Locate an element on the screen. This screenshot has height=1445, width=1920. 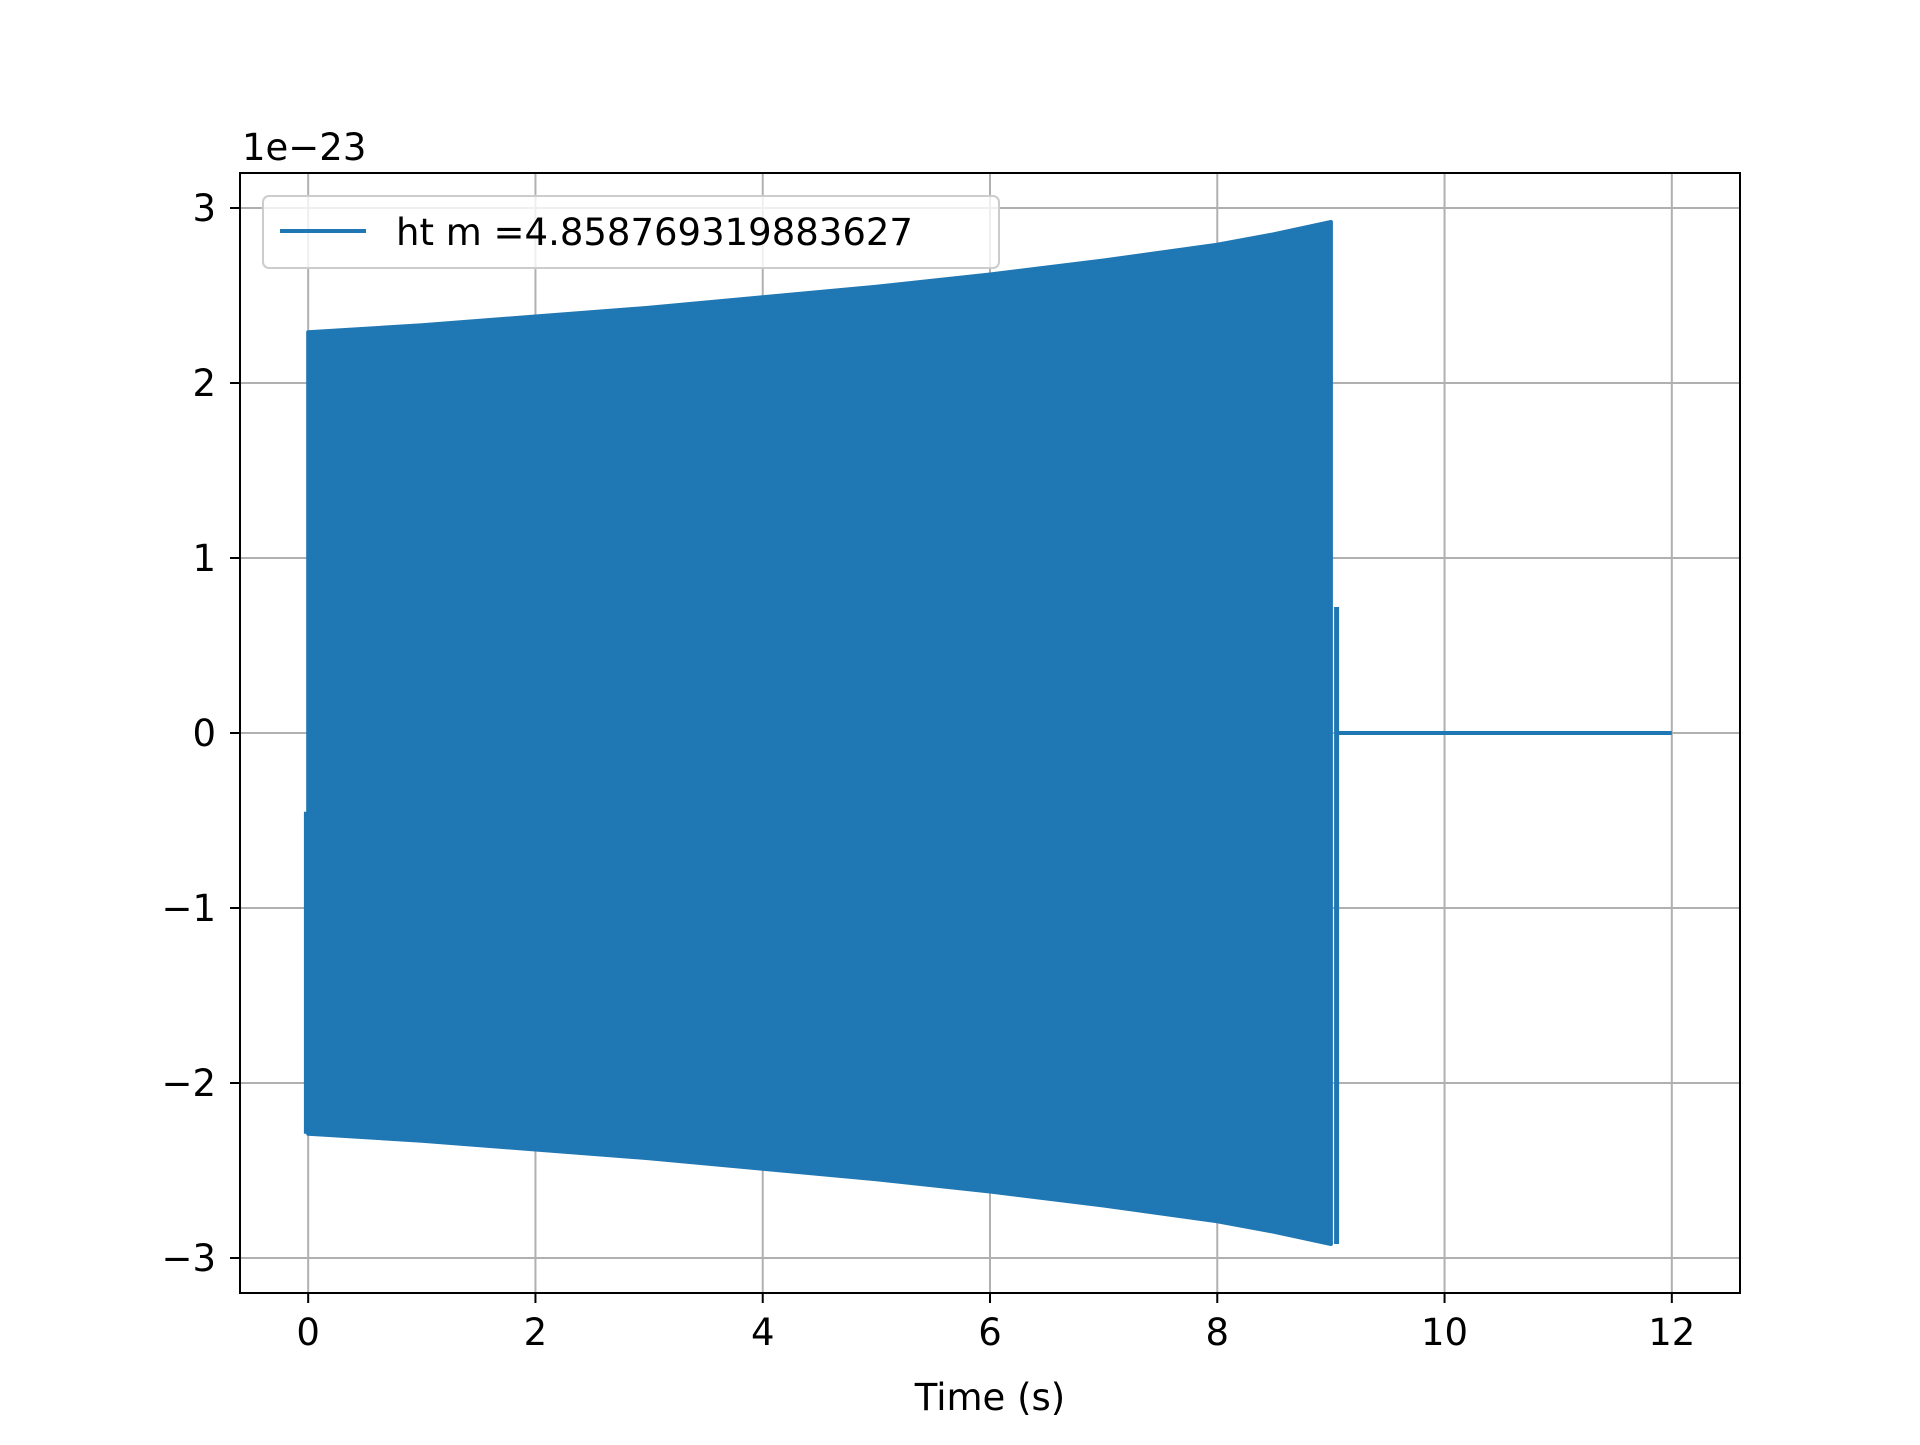
y-tick-label: 3 is located at coordinates (204, 208).